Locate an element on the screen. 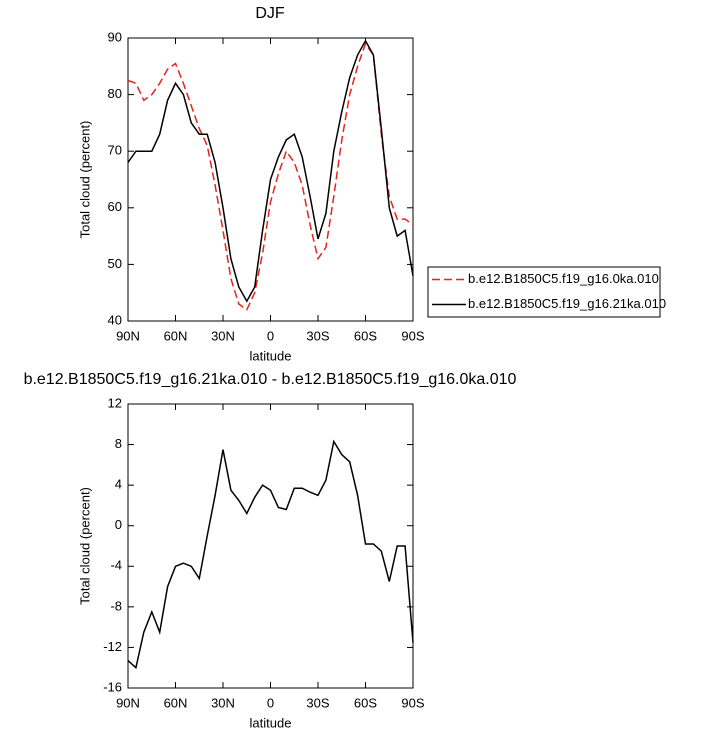  y-tick-label: 80 is located at coordinates (115, 93).